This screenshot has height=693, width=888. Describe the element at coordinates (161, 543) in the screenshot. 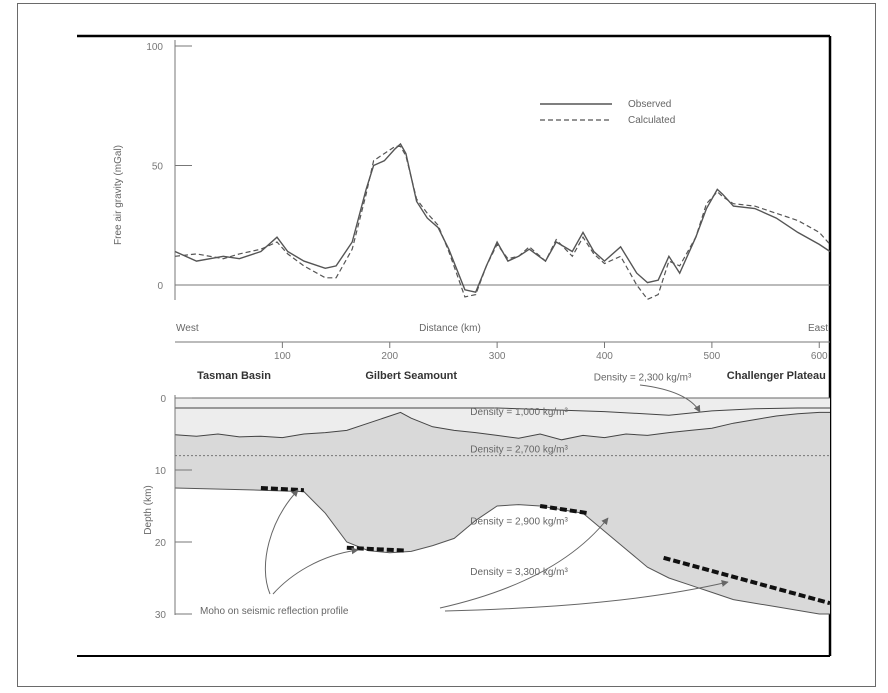

I see `depth-y-tick-label: 20` at that location.